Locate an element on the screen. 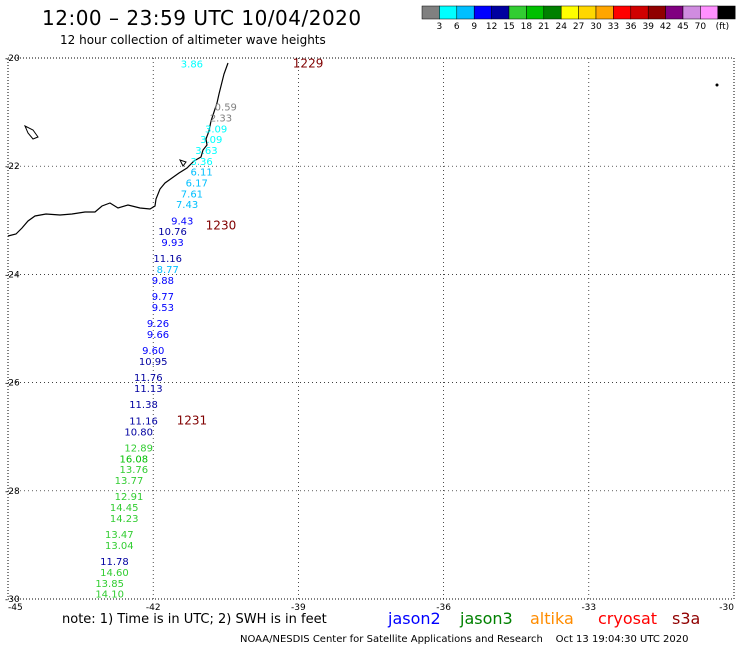 The height and width of the screenshot is (650, 740). mission-label: altika is located at coordinates (552, 618).